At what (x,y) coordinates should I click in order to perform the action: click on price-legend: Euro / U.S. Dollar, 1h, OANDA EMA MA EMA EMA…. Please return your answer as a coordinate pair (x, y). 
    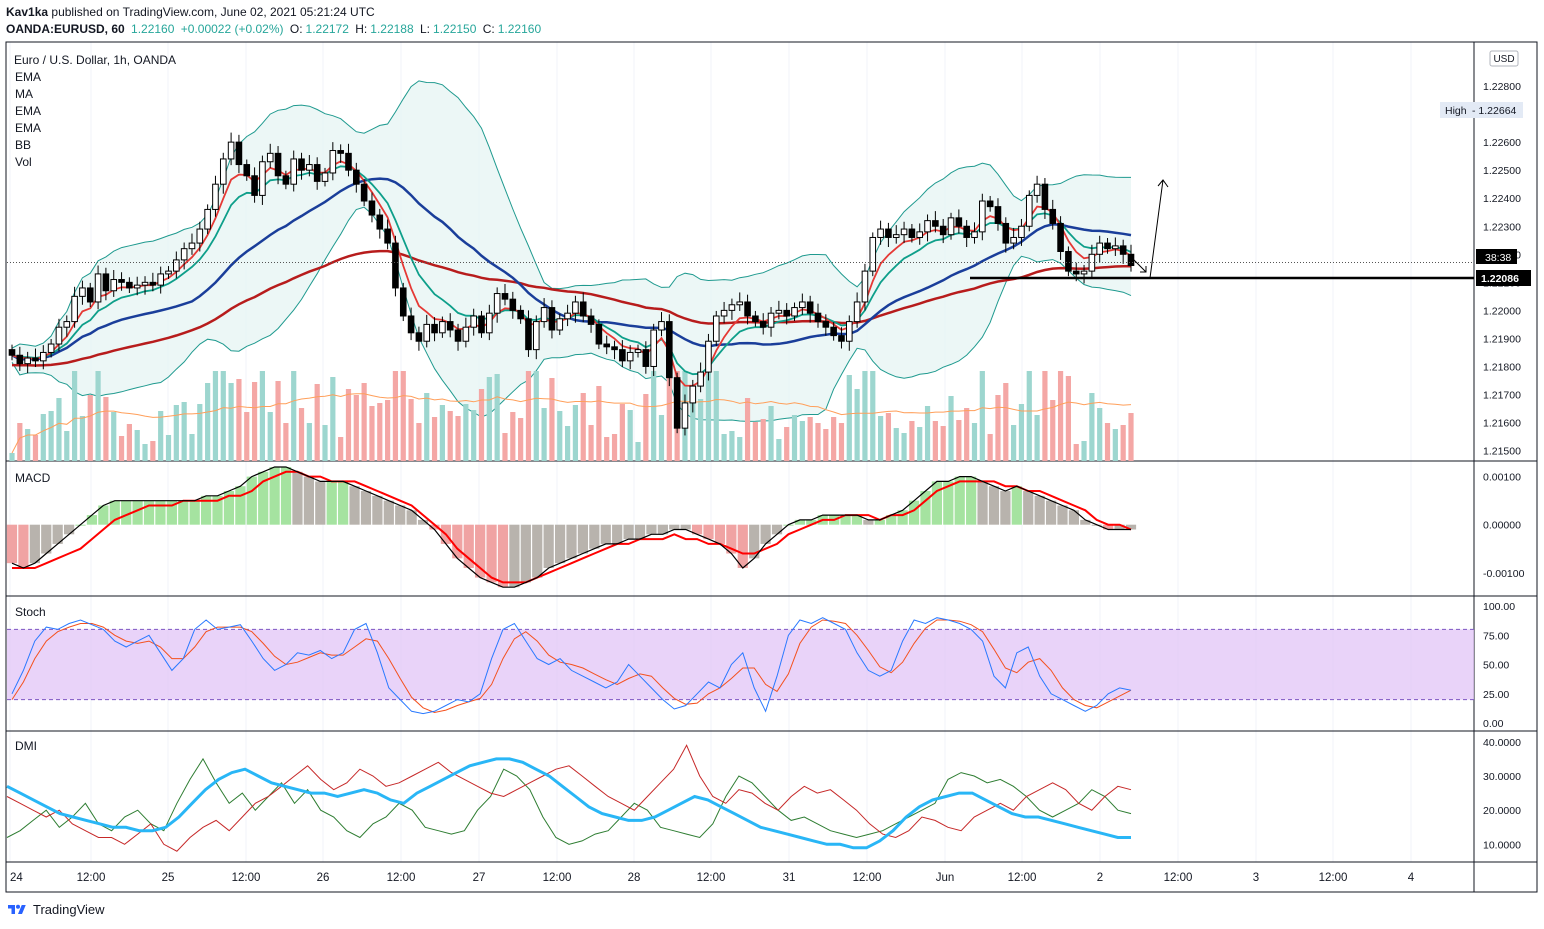
    Looking at the image, I should click on (95, 111).